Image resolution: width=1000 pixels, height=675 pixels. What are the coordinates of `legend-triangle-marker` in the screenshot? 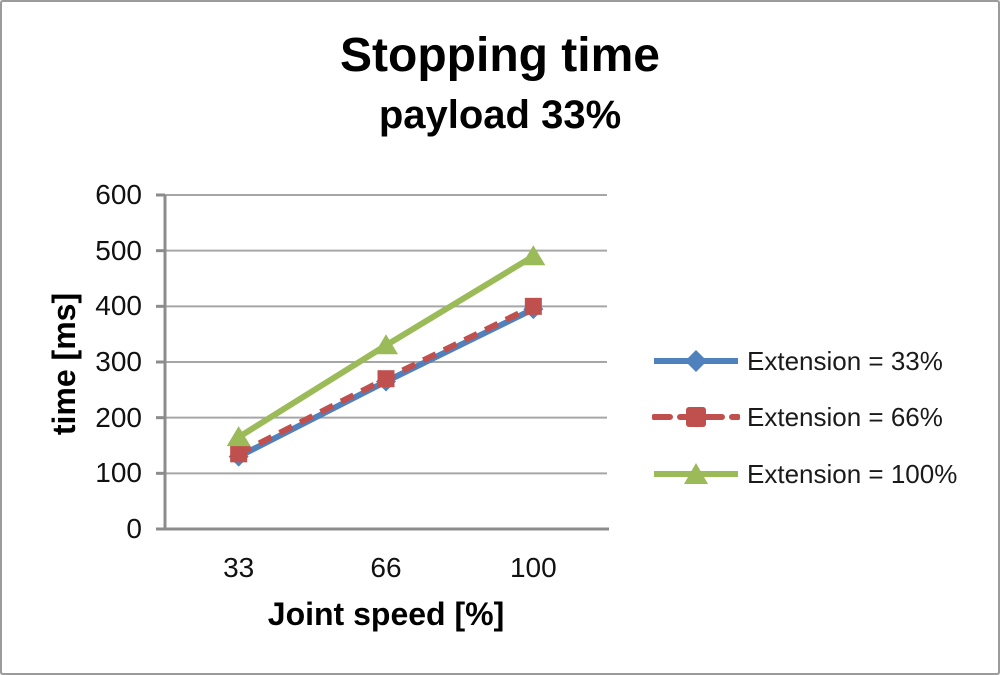 It's located at (696, 473).